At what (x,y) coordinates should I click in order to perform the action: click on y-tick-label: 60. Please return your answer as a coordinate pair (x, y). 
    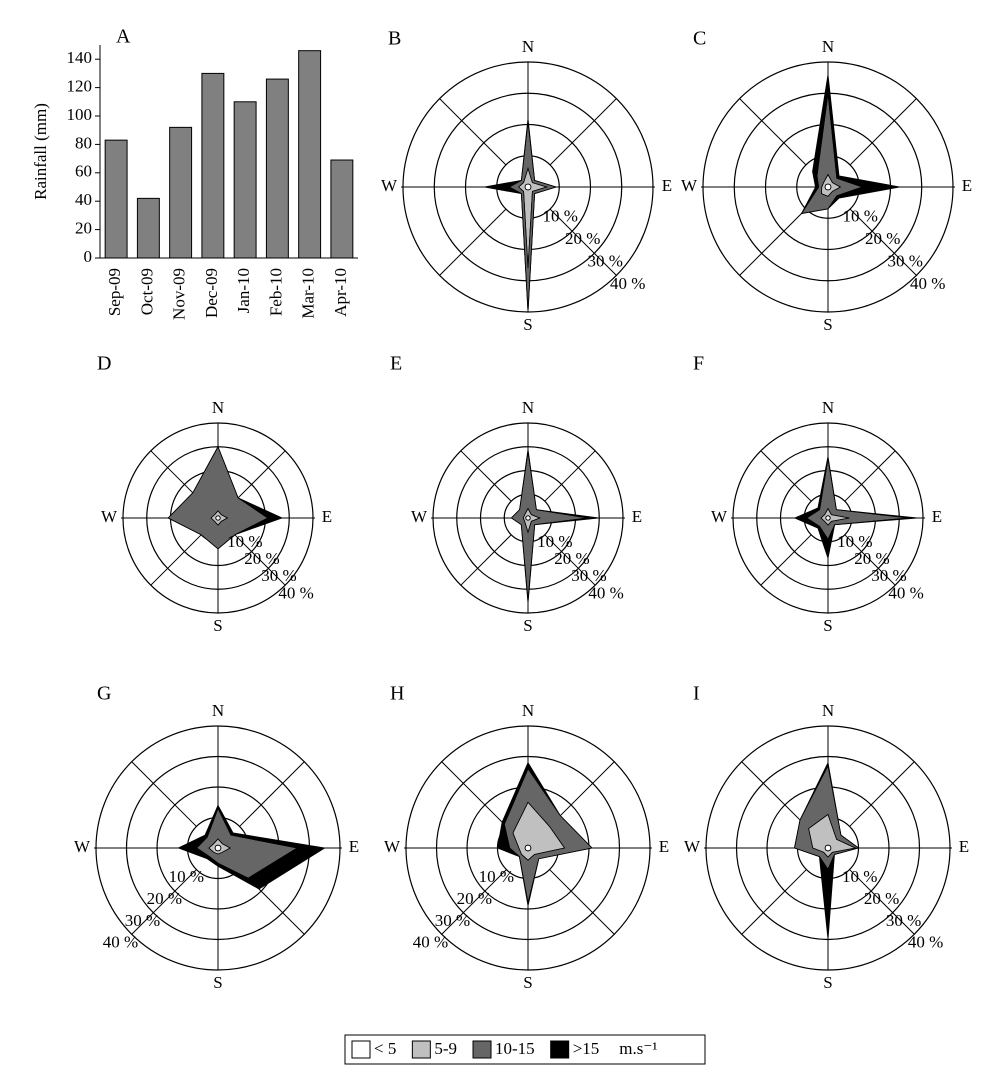
    Looking at the image, I should click on (83, 171).